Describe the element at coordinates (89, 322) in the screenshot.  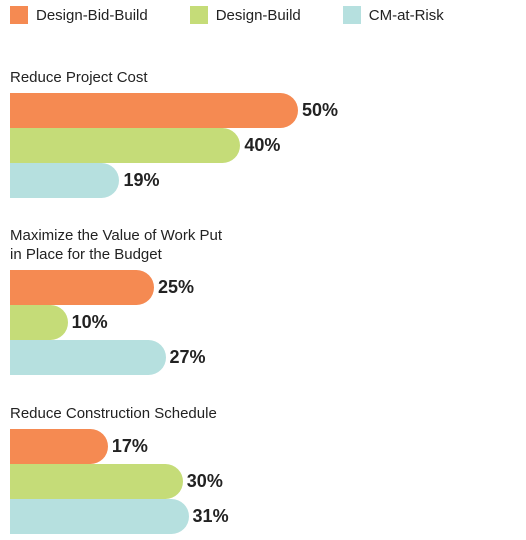
I see `value-label: 10%` at that location.